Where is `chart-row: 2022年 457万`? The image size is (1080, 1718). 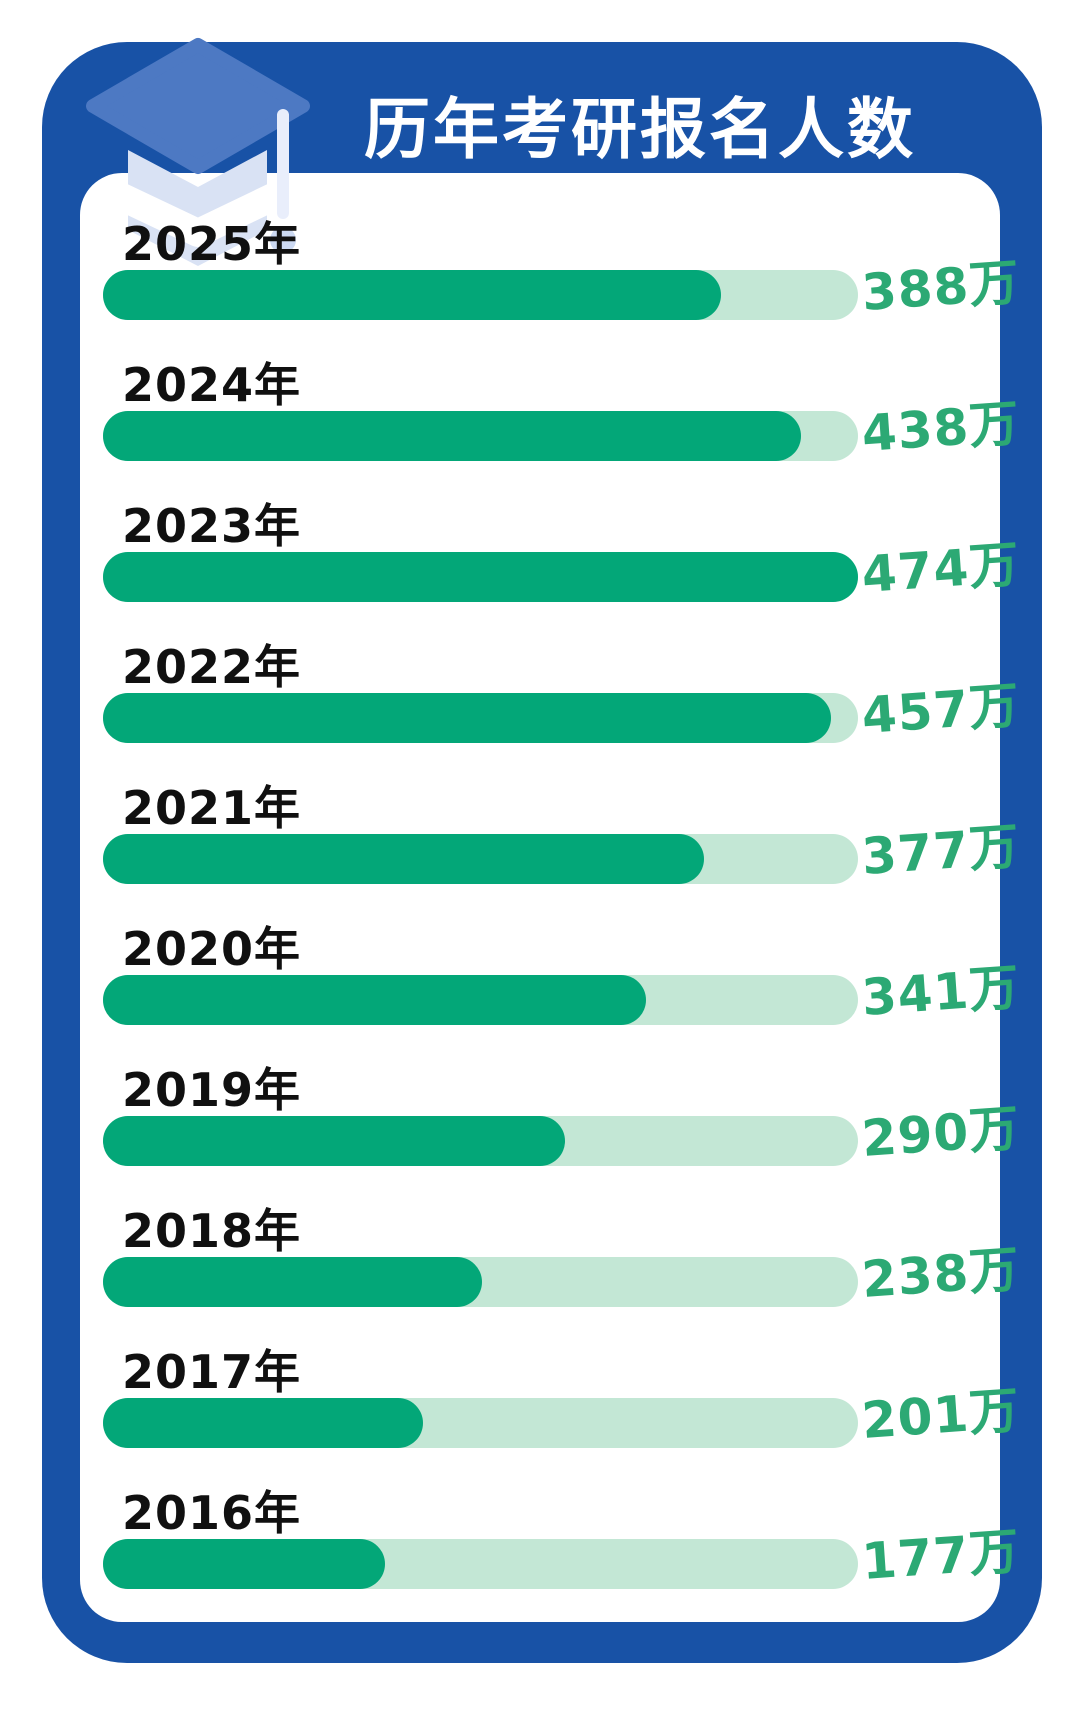 chart-row: 2022年 457万 is located at coordinates (540, 711).